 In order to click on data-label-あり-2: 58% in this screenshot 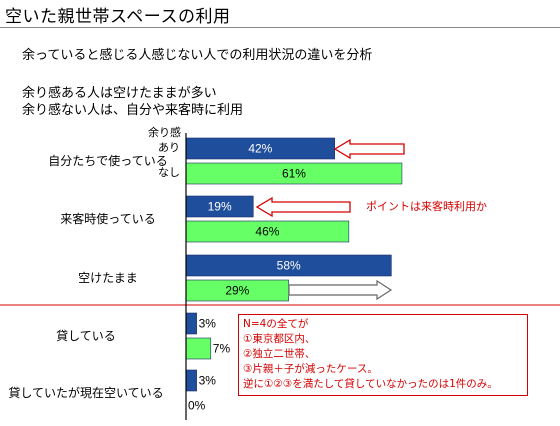, I will do `click(289, 266)`.